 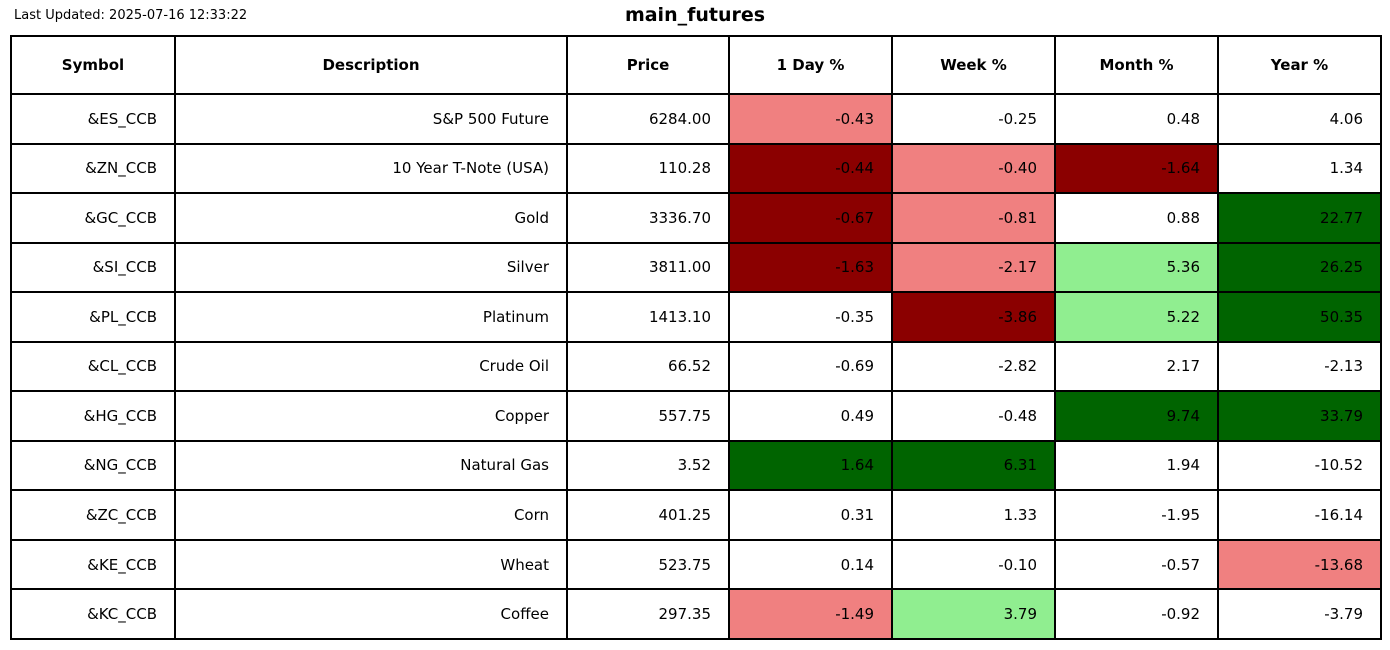 What do you see at coordinates (973, 564) in the screenshot?
I see `week-pct-cell: -0.10` at bounding box center [973, 564].